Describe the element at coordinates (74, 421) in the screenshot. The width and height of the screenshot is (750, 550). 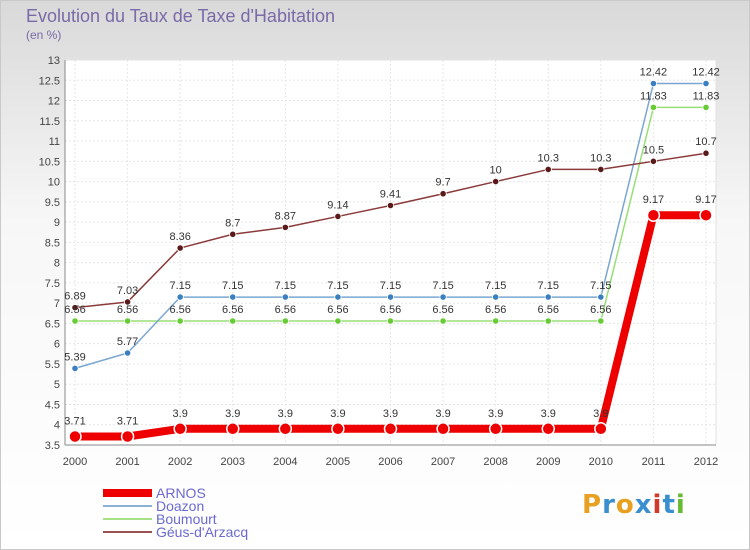
I see `data-label: 3.71` at that location.